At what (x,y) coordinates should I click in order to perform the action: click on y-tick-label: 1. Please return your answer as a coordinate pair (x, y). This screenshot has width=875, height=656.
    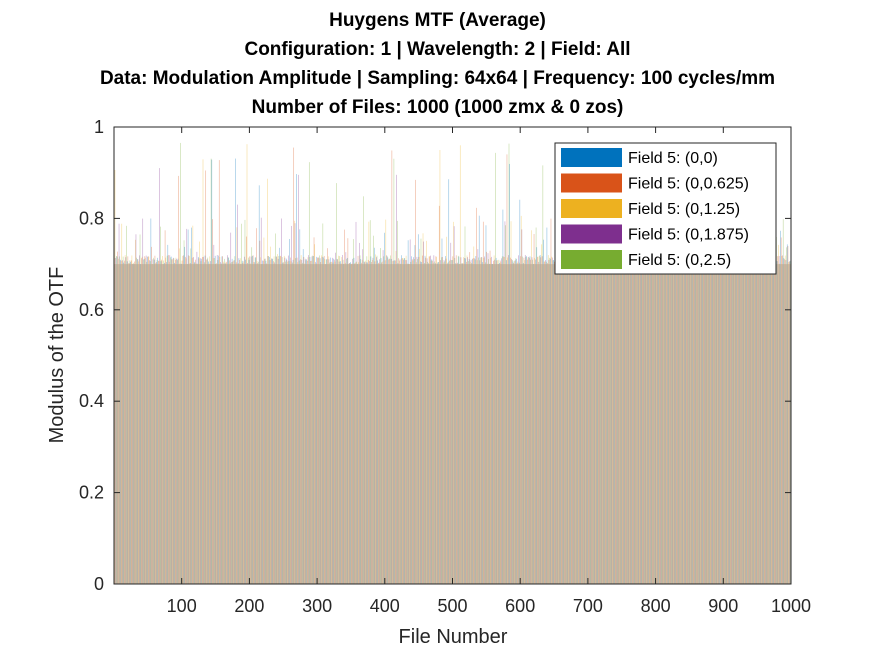
    Looking at the image, I should click on (99, 127).